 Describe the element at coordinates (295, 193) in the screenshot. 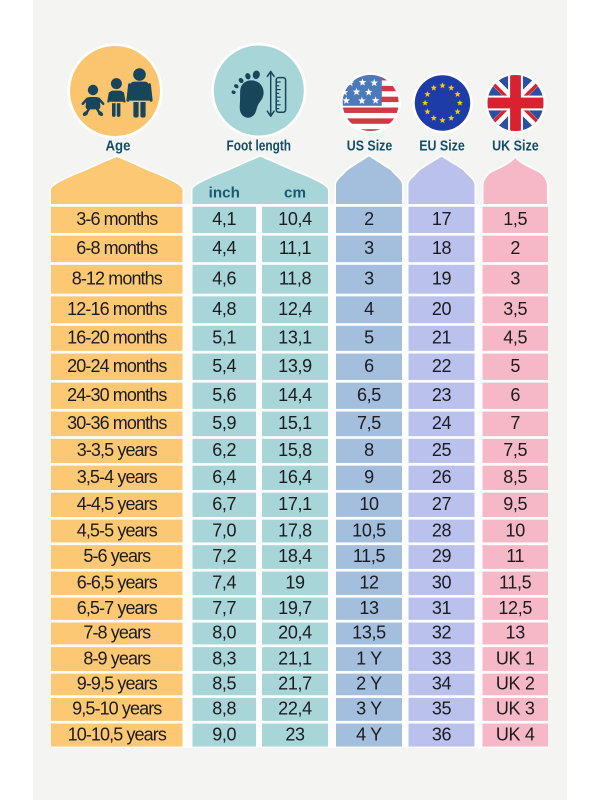

I see `svg-text: cm` at that location.